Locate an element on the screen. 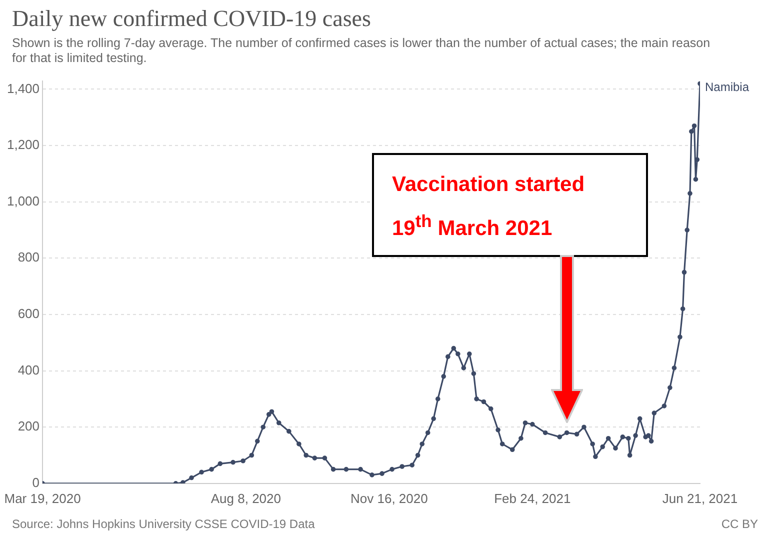 The height and width of the screenshot is (541, 772). y-tick-label: 800 is located at coordinates (29, 257).